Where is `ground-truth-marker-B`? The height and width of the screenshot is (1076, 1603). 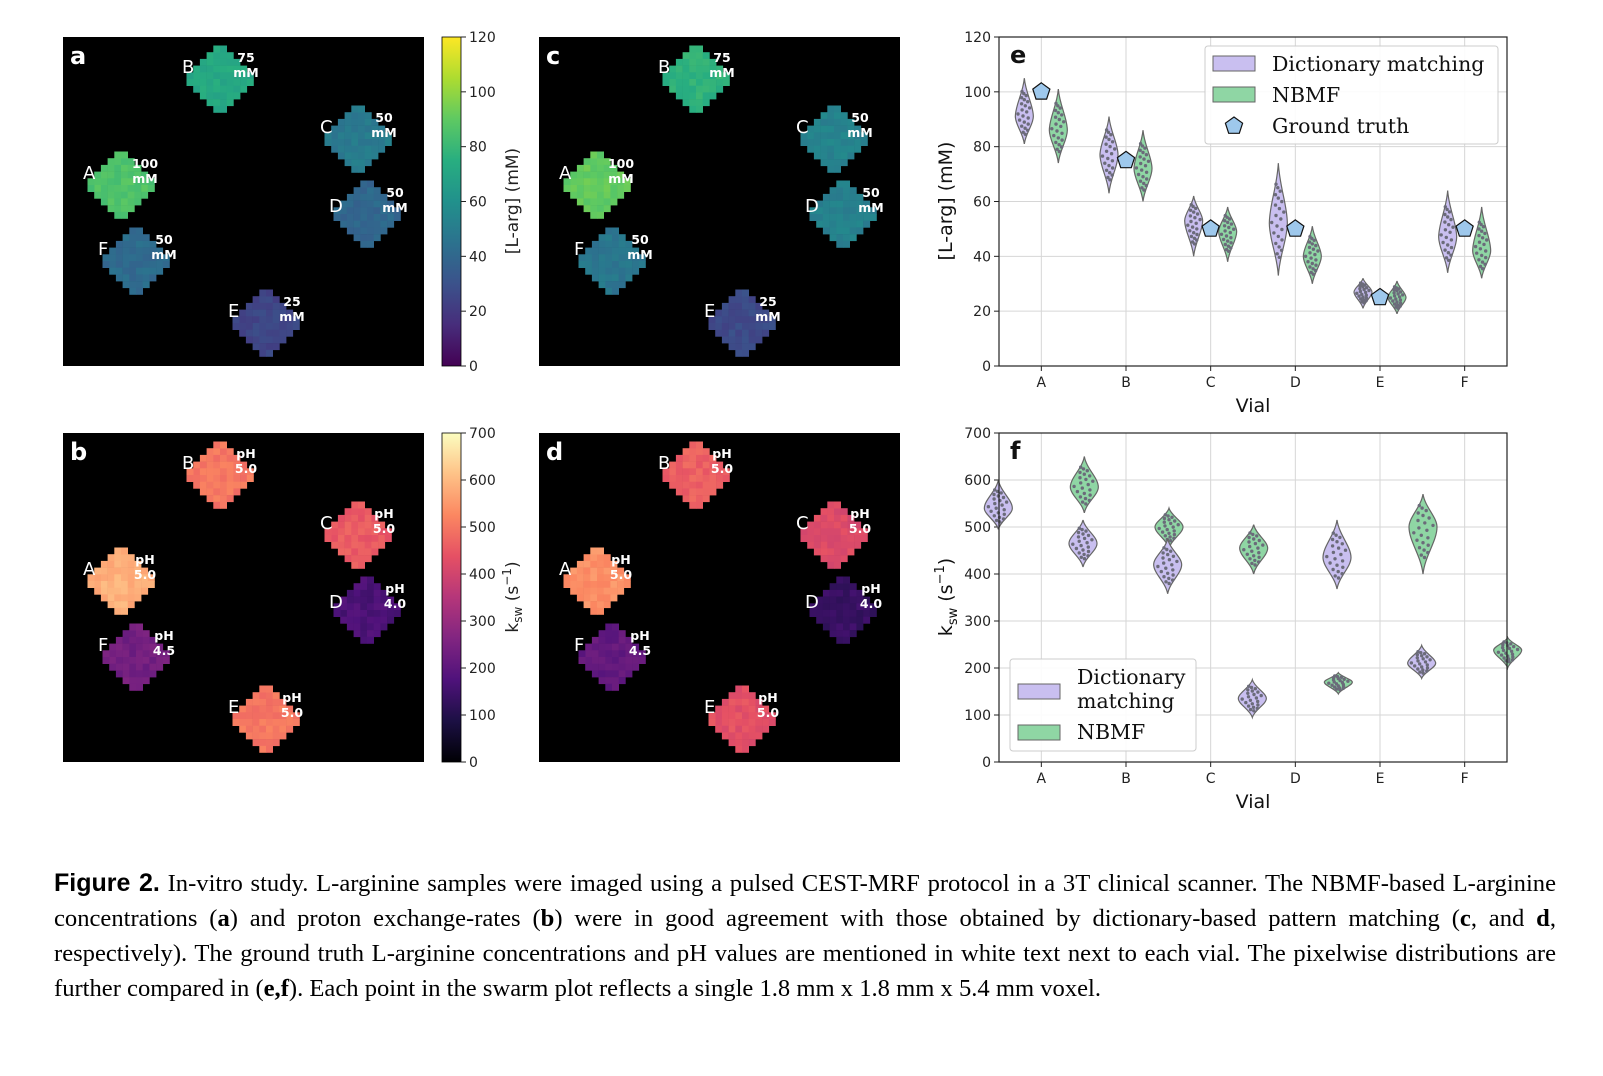
ground-truth-marker-B is located at coordinates (1126, 159).